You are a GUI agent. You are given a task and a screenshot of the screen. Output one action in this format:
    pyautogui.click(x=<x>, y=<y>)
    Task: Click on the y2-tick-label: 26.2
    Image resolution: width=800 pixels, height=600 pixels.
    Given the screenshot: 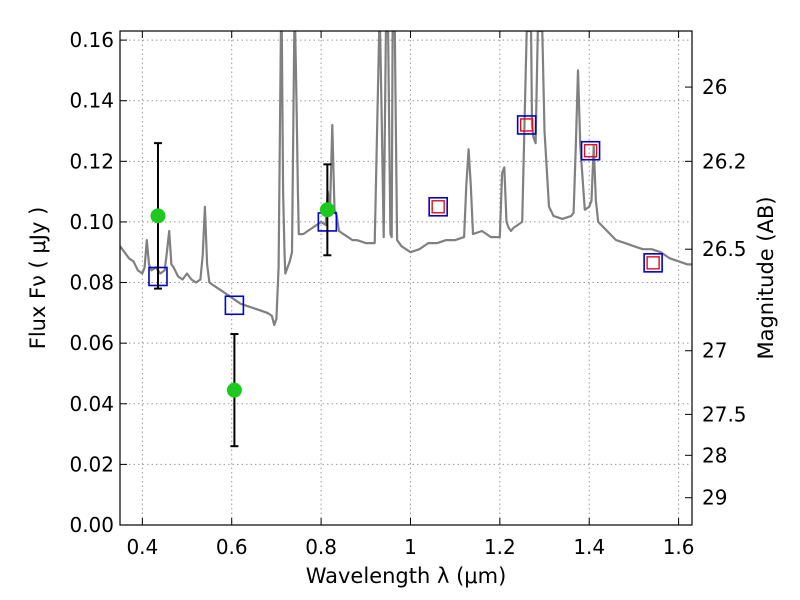 What is the action you would take?
    pyautogui.click(x=724, y=161)
    